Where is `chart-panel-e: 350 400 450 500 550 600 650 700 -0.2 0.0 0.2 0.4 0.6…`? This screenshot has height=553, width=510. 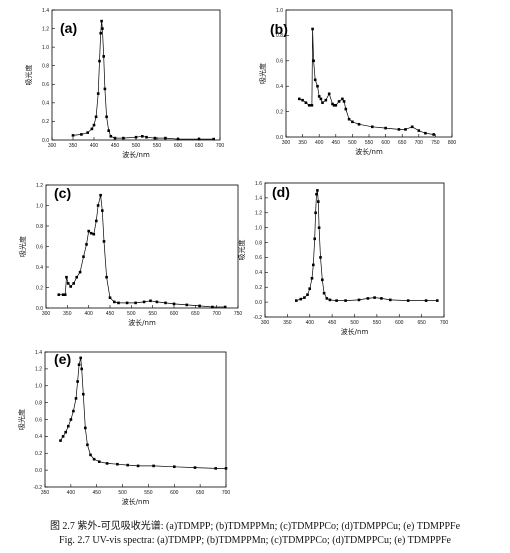 chart-panel-e: 350 400 450 500 550 600 650 700 -0.2 0.0 0.2 0.4 0.6… is located at coordinates (123, 428).